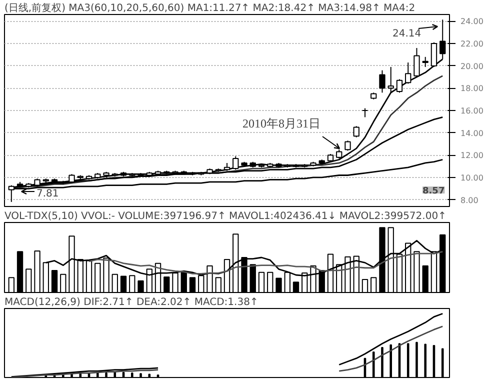 Image resolution: width=489 pixels, height=379 pixels. I want to click on annotation: 7.81, so click(47, 194).